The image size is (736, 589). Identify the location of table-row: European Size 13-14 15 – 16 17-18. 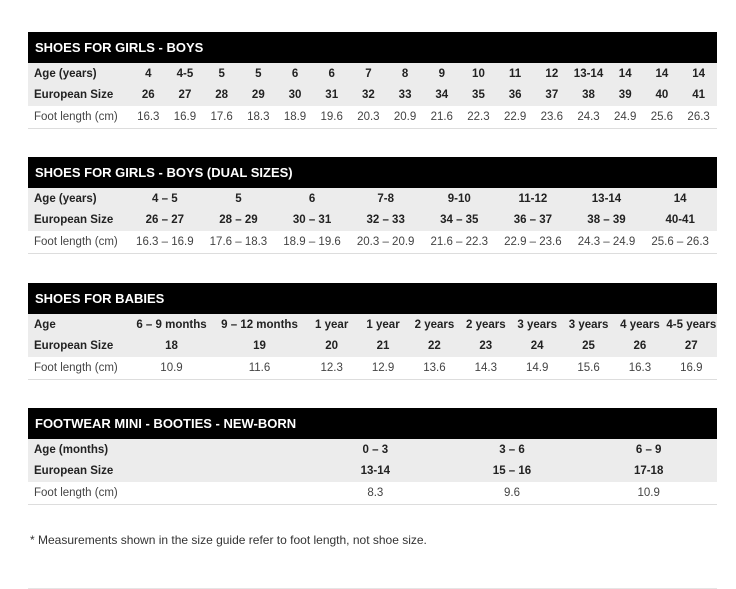
(372, 471).